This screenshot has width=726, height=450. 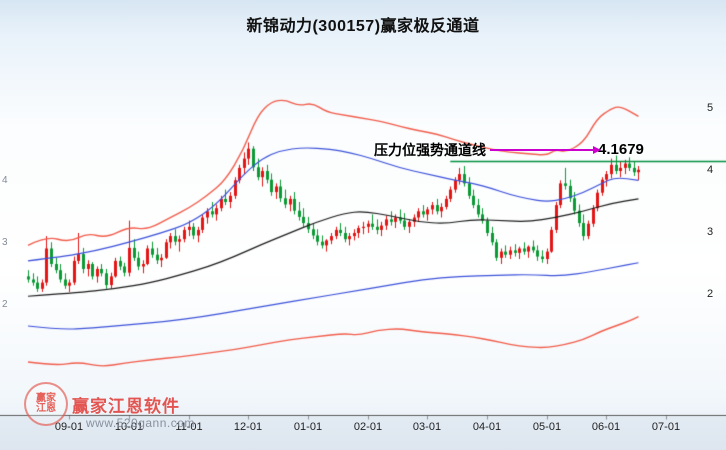 I want to click on pressure-label: 压力位强势通道线, so click(x=430, y=149).